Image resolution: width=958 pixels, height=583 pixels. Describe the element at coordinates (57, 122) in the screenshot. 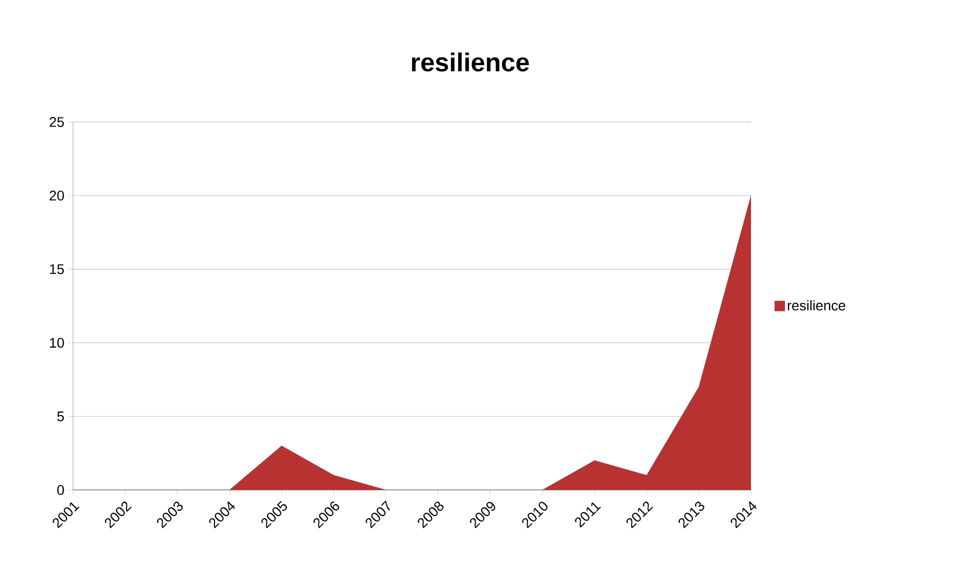

I see `y-tick-label: 25` at that location.